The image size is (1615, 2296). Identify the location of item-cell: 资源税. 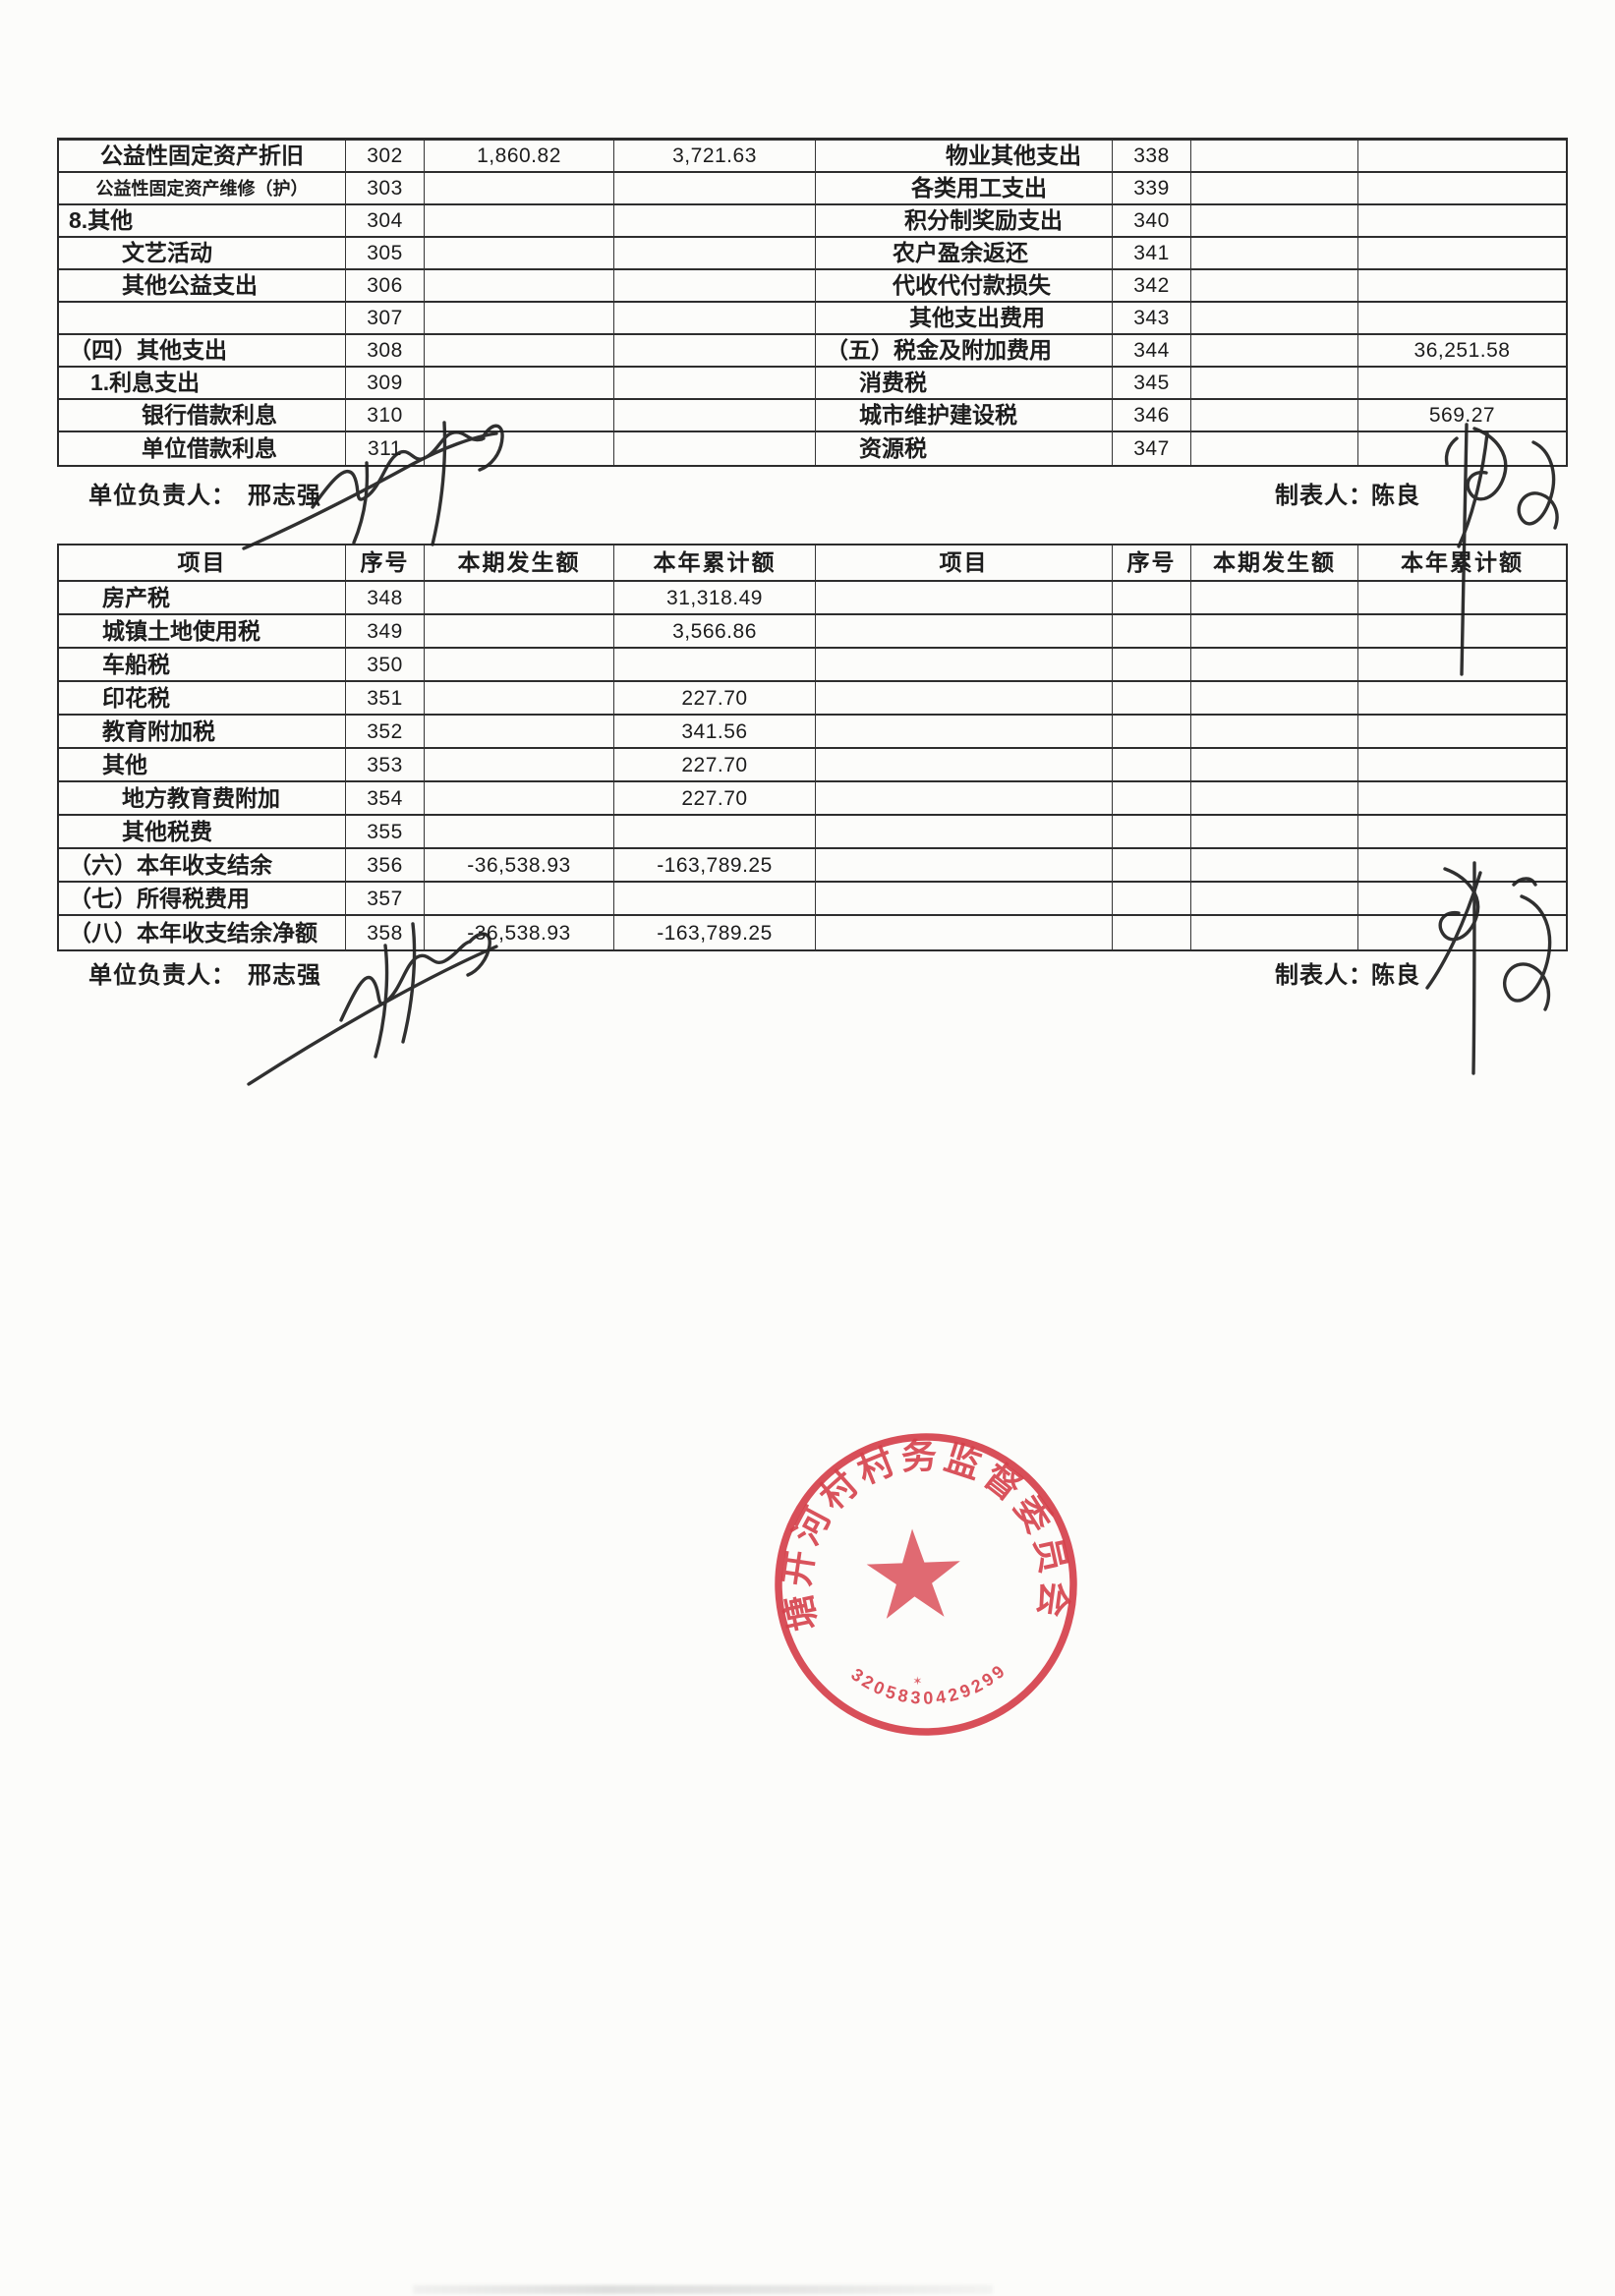
(965, 449).